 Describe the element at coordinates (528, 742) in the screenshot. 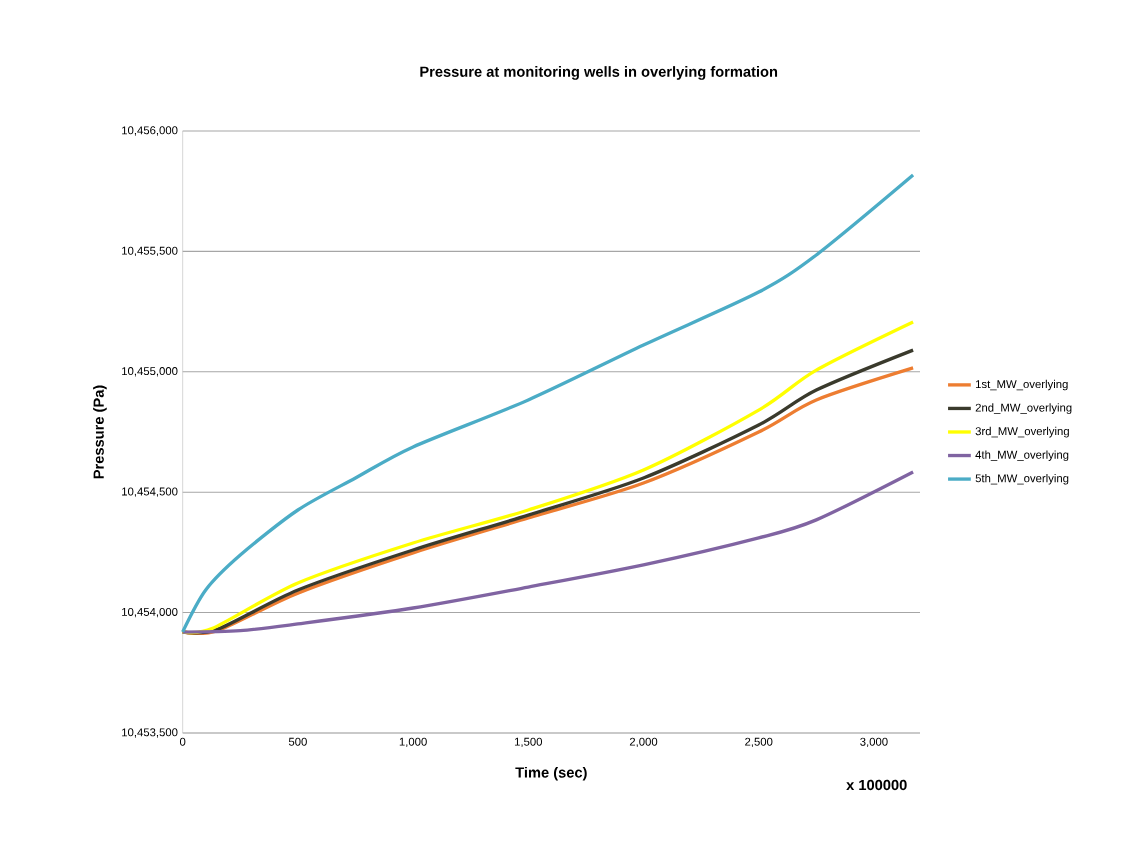

I see `x-tick-label: 1,500` at that location.